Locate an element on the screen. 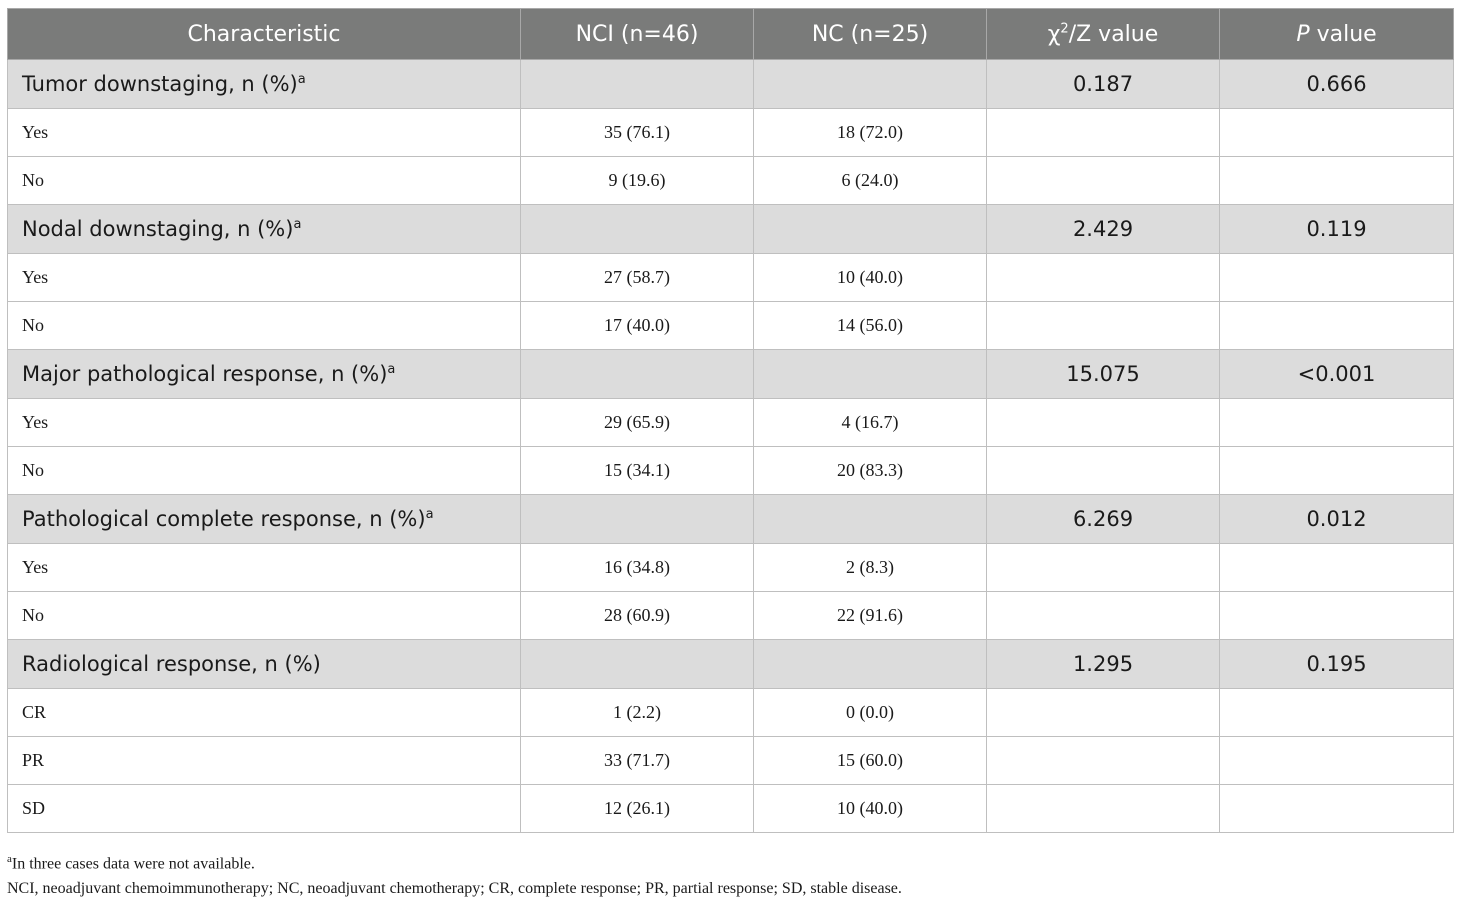 The image size is (1460, 901). row-nc-value: 6 (24.0) is located at coordinates (870, 180).